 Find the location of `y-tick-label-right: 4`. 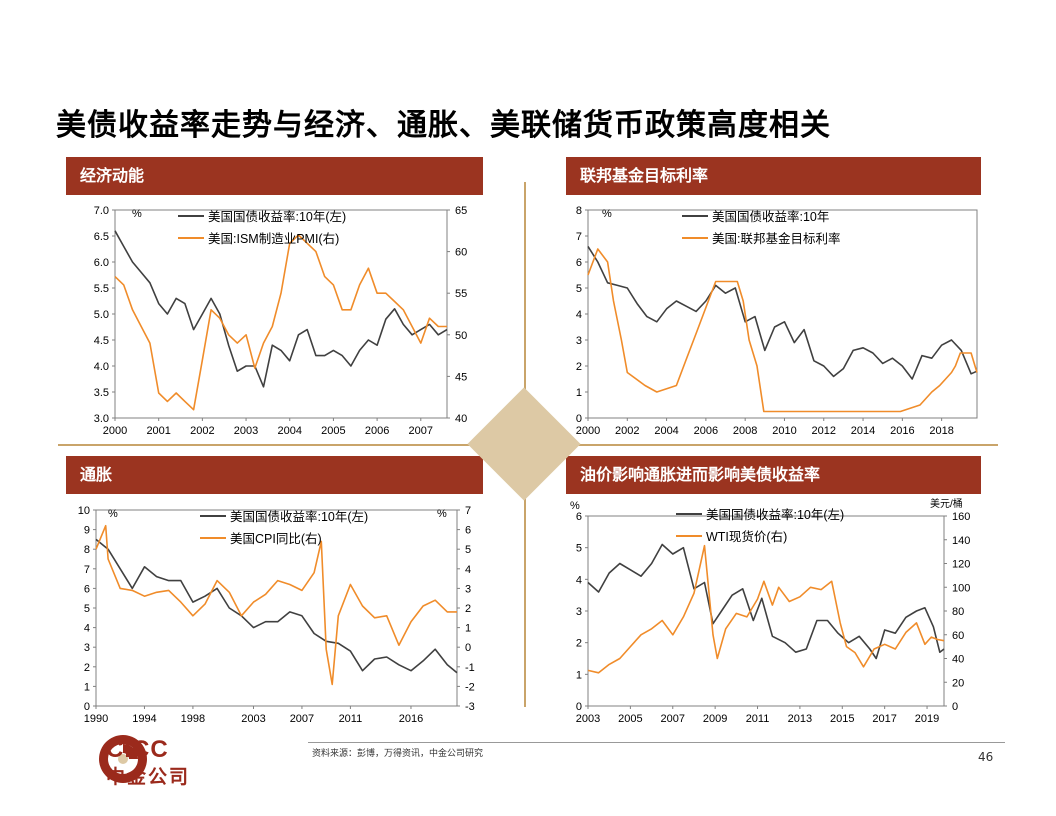

y-tick-label-right: 4 is located at coordinates (468, 570).